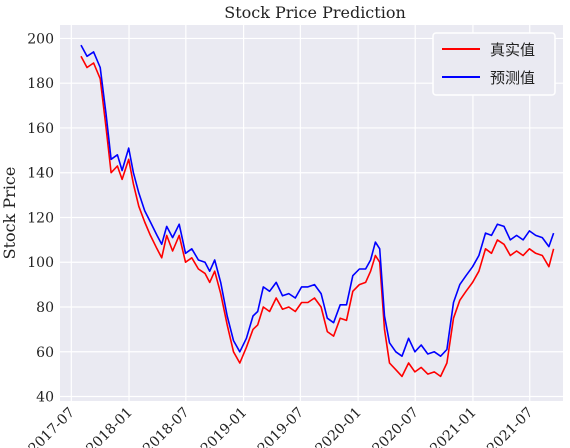  What do you see at coordinates (453, 426) in the screenshot?
I see `x-tick-label: 2021-01` at bounding box center [453, 426].